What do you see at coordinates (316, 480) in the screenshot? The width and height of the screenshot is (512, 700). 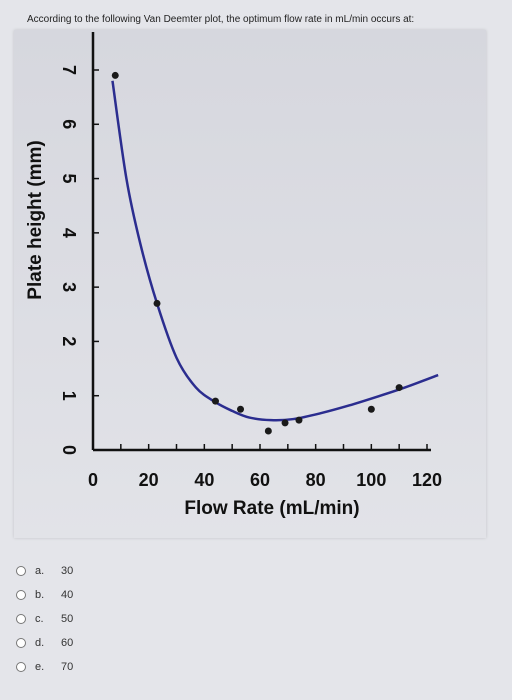 I see `x-tick-label: 80` at bounding box center [316, 480].